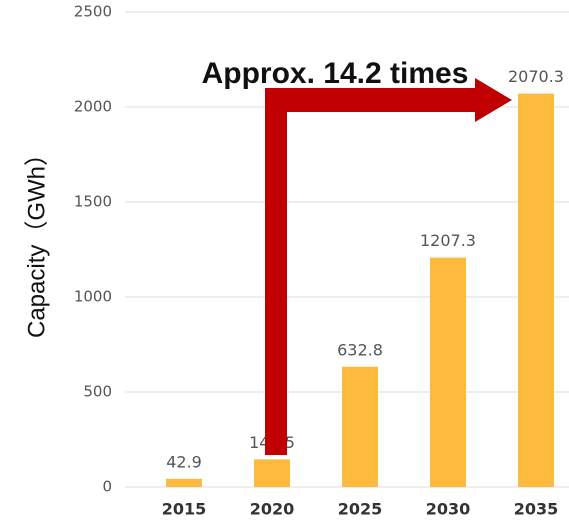 This screenshot has width=569, height=520. Describe the element at coordinates (360, 349) in the screenshot. I see `value-label: 632.8` at that location.